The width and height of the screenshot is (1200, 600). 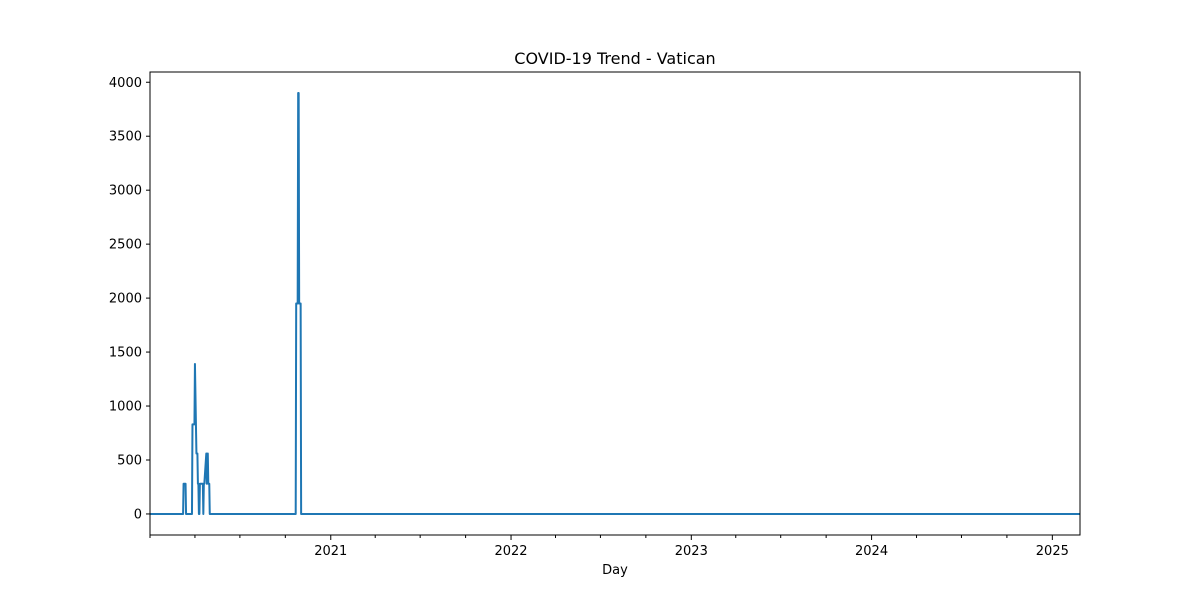 I want to click on y-tick-label: 0, so click(x=138, y=514).